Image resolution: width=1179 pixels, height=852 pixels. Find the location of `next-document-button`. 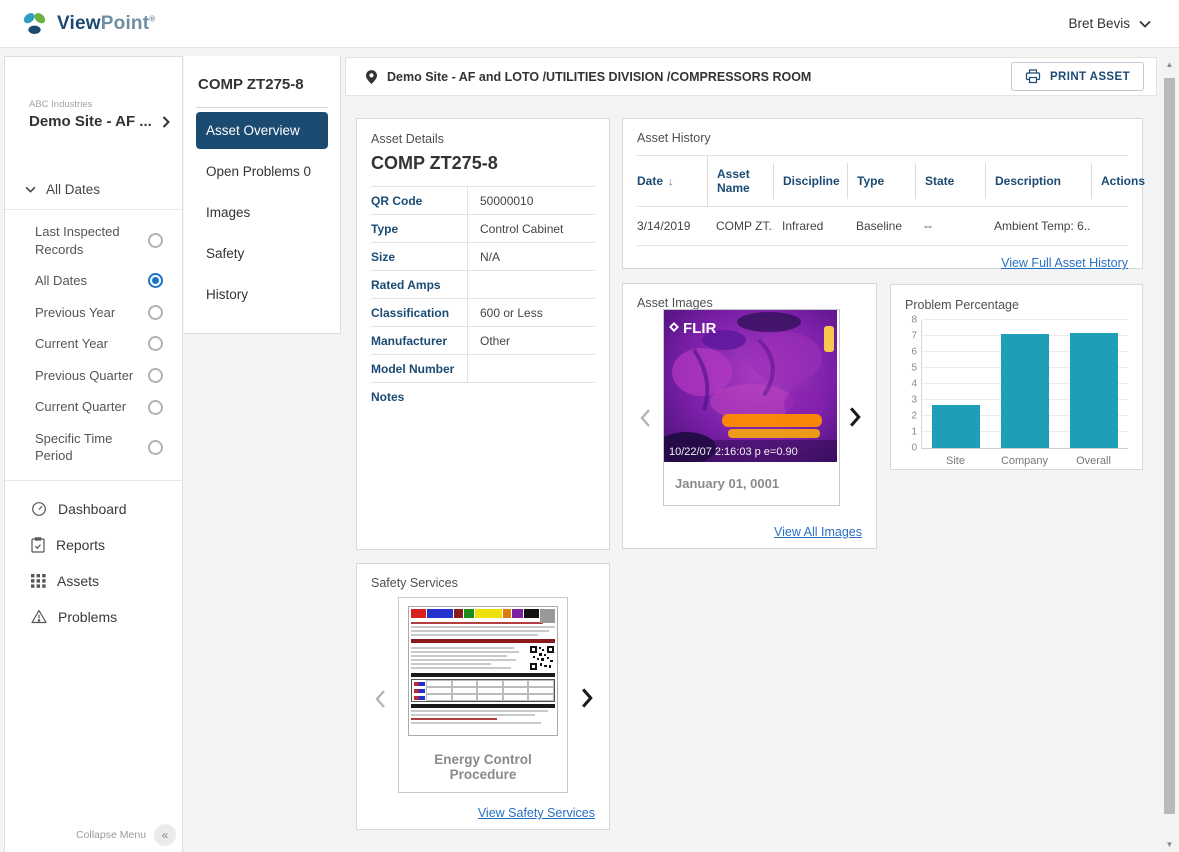

next-document-button is located at coordinates (587, 698).